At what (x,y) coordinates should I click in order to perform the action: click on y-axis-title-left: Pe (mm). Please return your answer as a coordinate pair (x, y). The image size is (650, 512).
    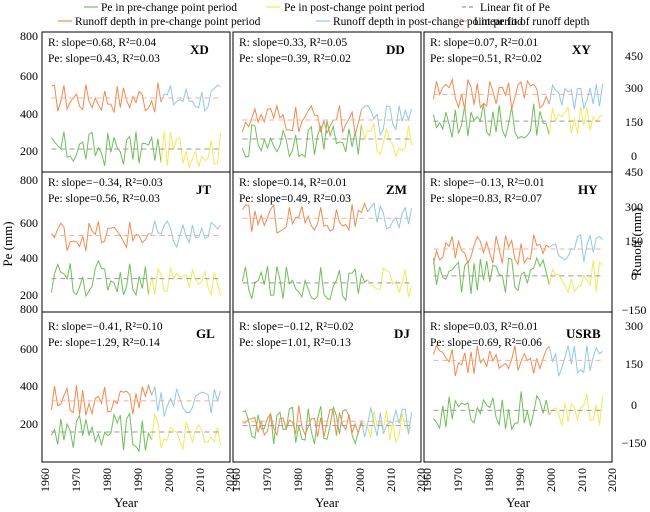
    Looking at the image, I should click on (7, 243).